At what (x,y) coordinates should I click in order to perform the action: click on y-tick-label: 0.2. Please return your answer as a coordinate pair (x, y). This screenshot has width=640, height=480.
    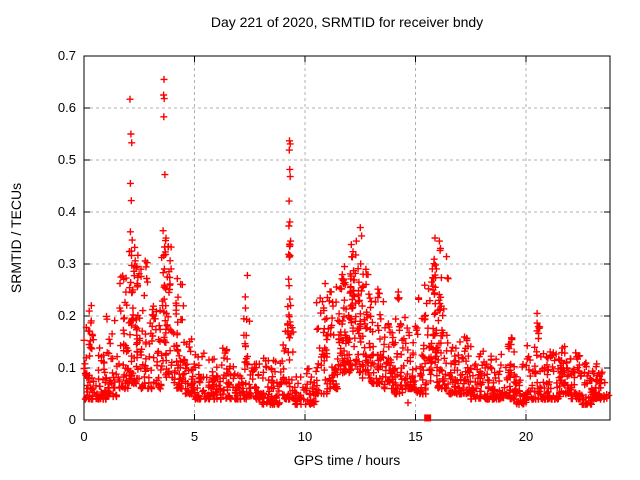
    Looking at the image, I should click on (67, 315).